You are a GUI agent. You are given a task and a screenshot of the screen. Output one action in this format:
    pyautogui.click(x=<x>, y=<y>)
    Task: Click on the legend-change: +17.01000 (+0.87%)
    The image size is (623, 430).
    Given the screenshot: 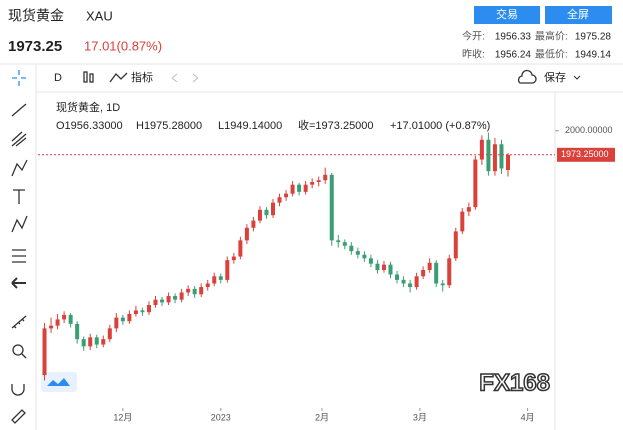 What is the action you would take?
    pyautogui.click(x=440, y=126)
    